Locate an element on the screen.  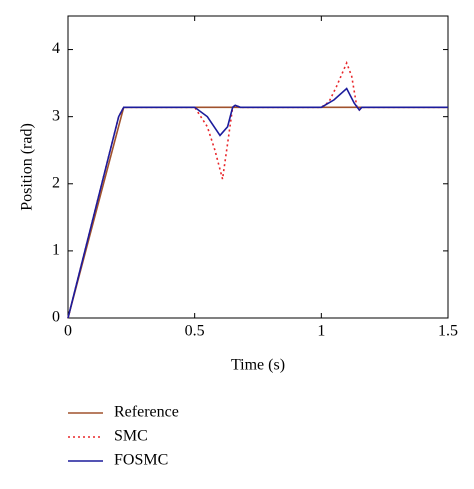
x-tick-label: 0.5 is located at coordinates (195, 331).